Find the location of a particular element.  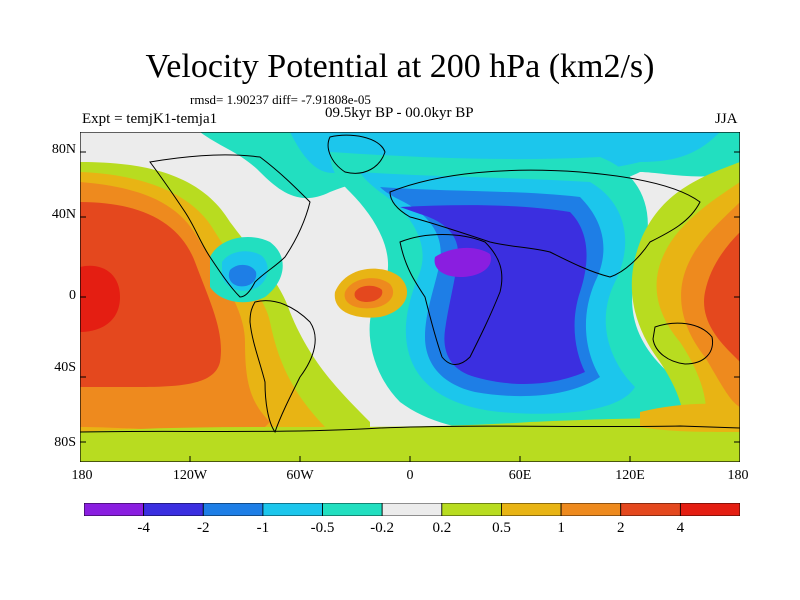

contour-atlantic-high is located at coordinates (371, 293).